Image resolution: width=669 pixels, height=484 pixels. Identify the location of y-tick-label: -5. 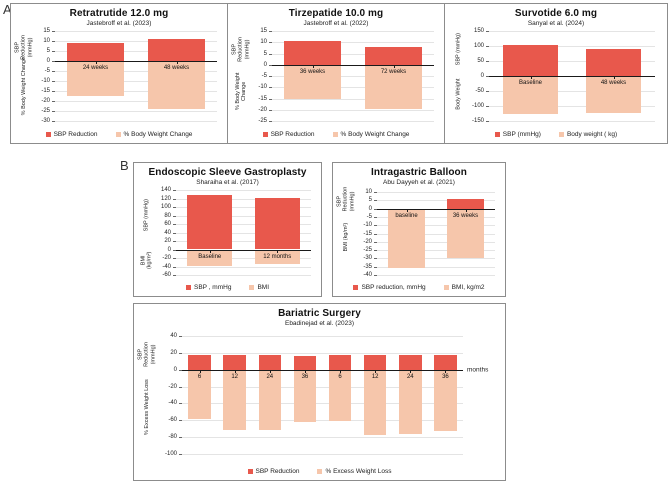
(369, 216).